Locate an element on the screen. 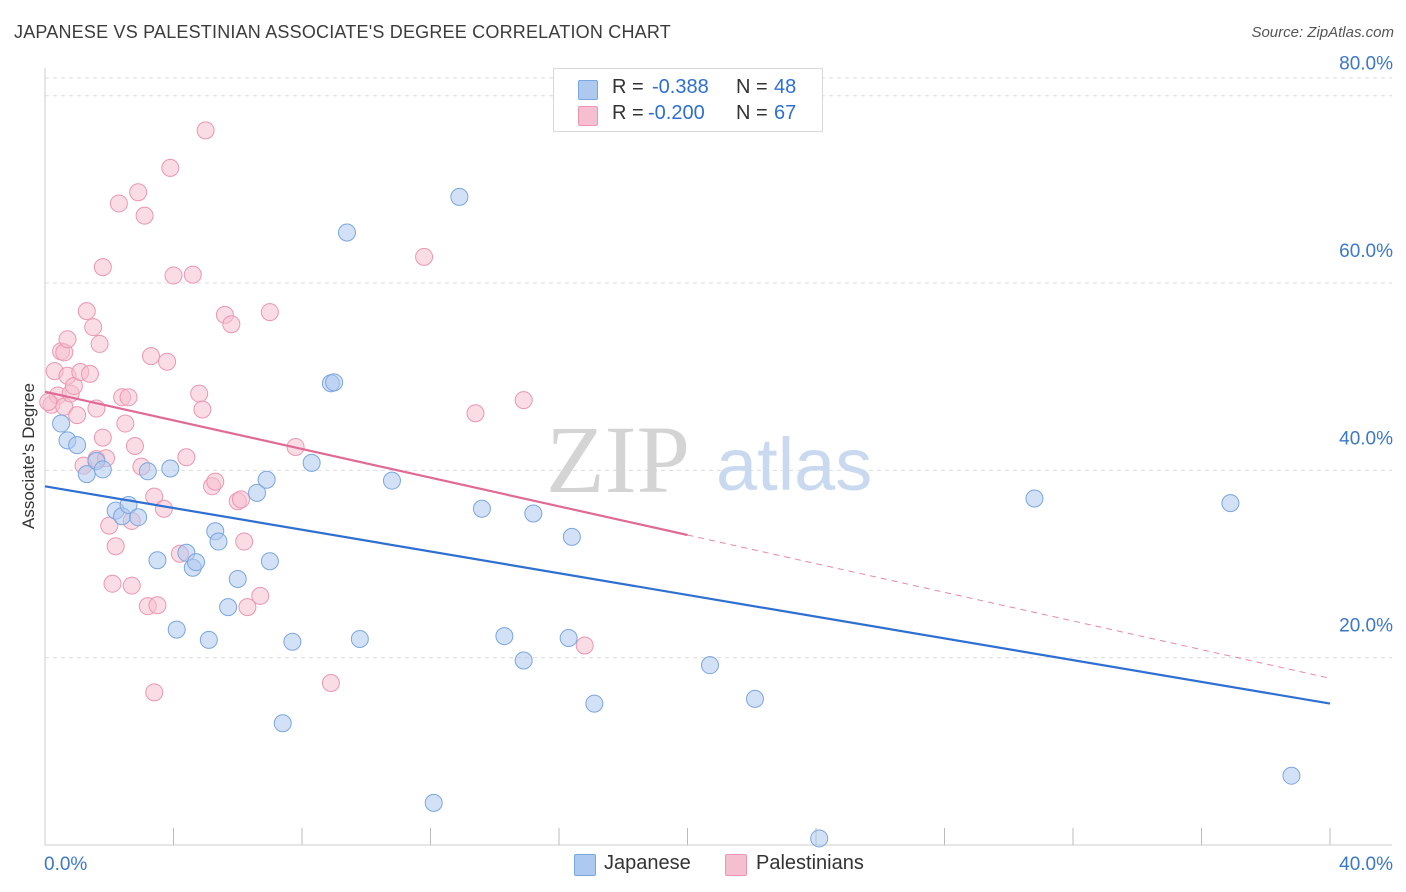  n-value: 67 is located at coordinates (785, 113).